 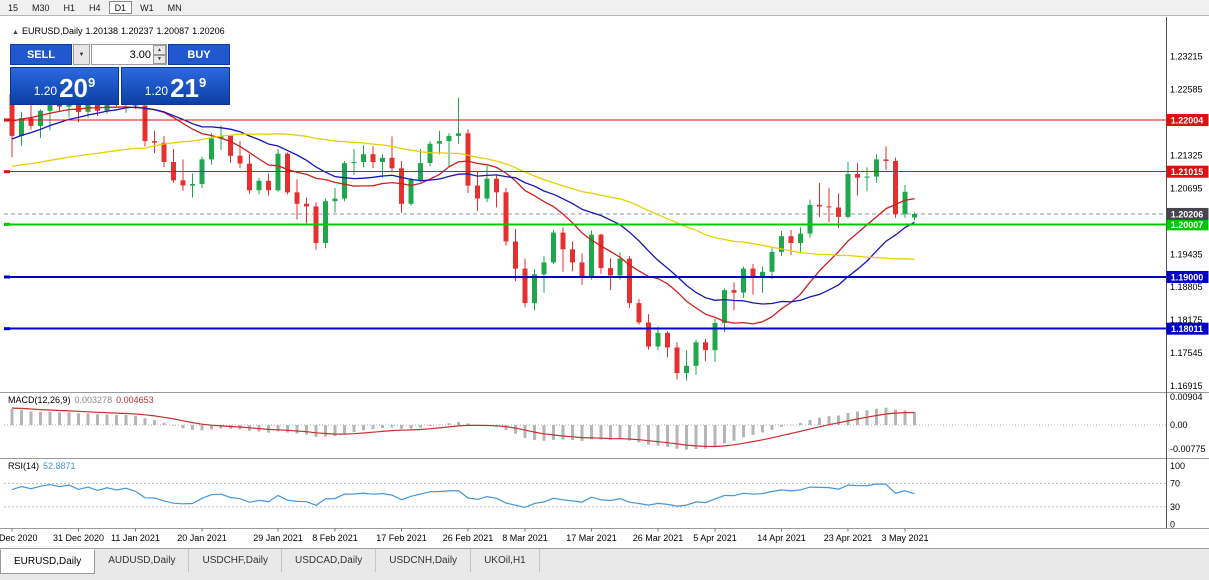 I want to click on macd-value-signal: 0.004653, so click(x=135, y=400).